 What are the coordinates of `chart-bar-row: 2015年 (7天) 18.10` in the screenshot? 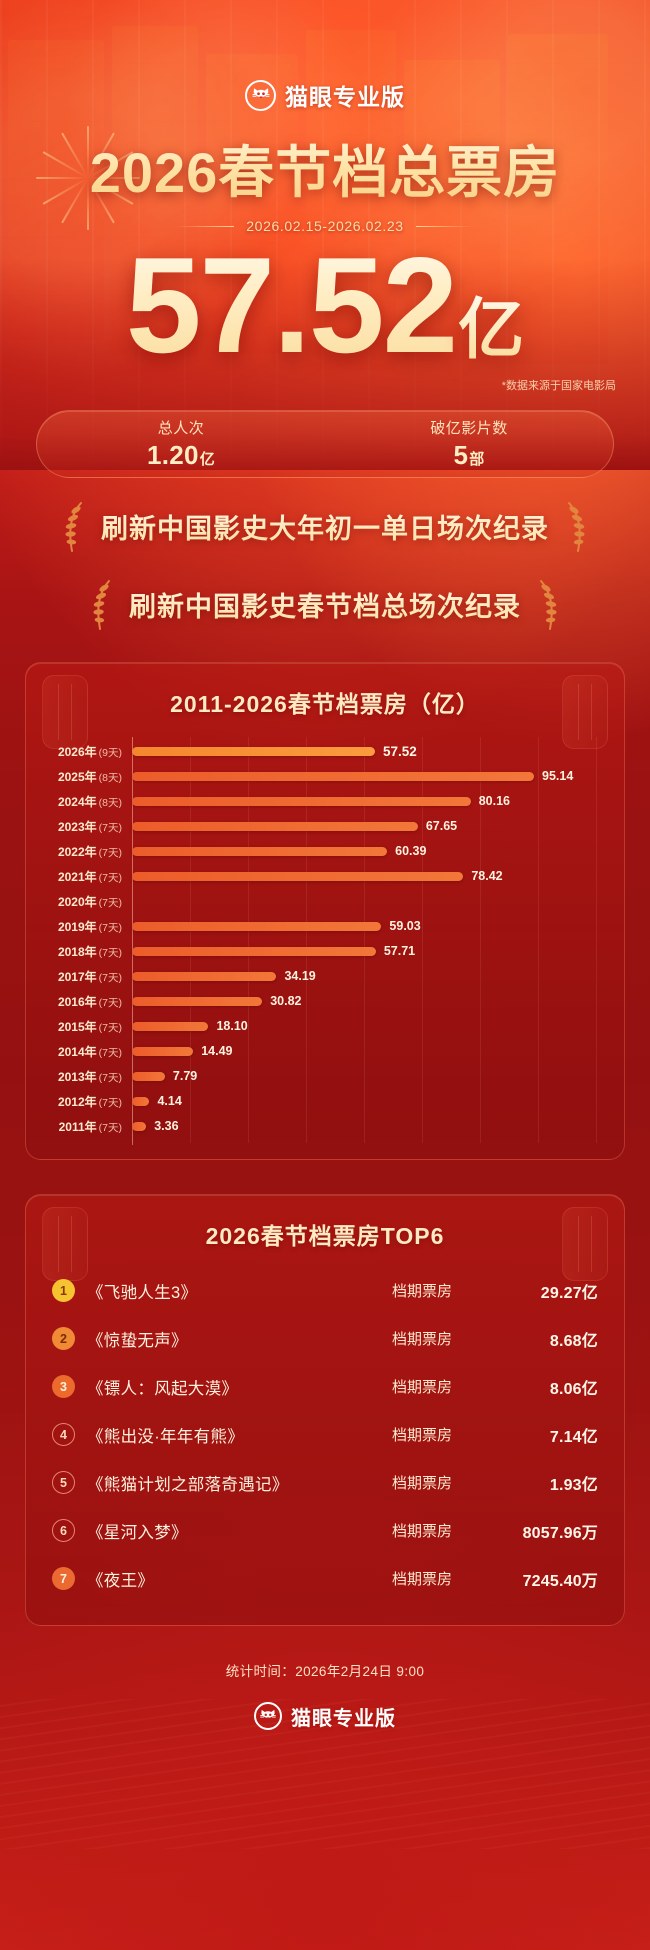 It's located at (323, 1026).